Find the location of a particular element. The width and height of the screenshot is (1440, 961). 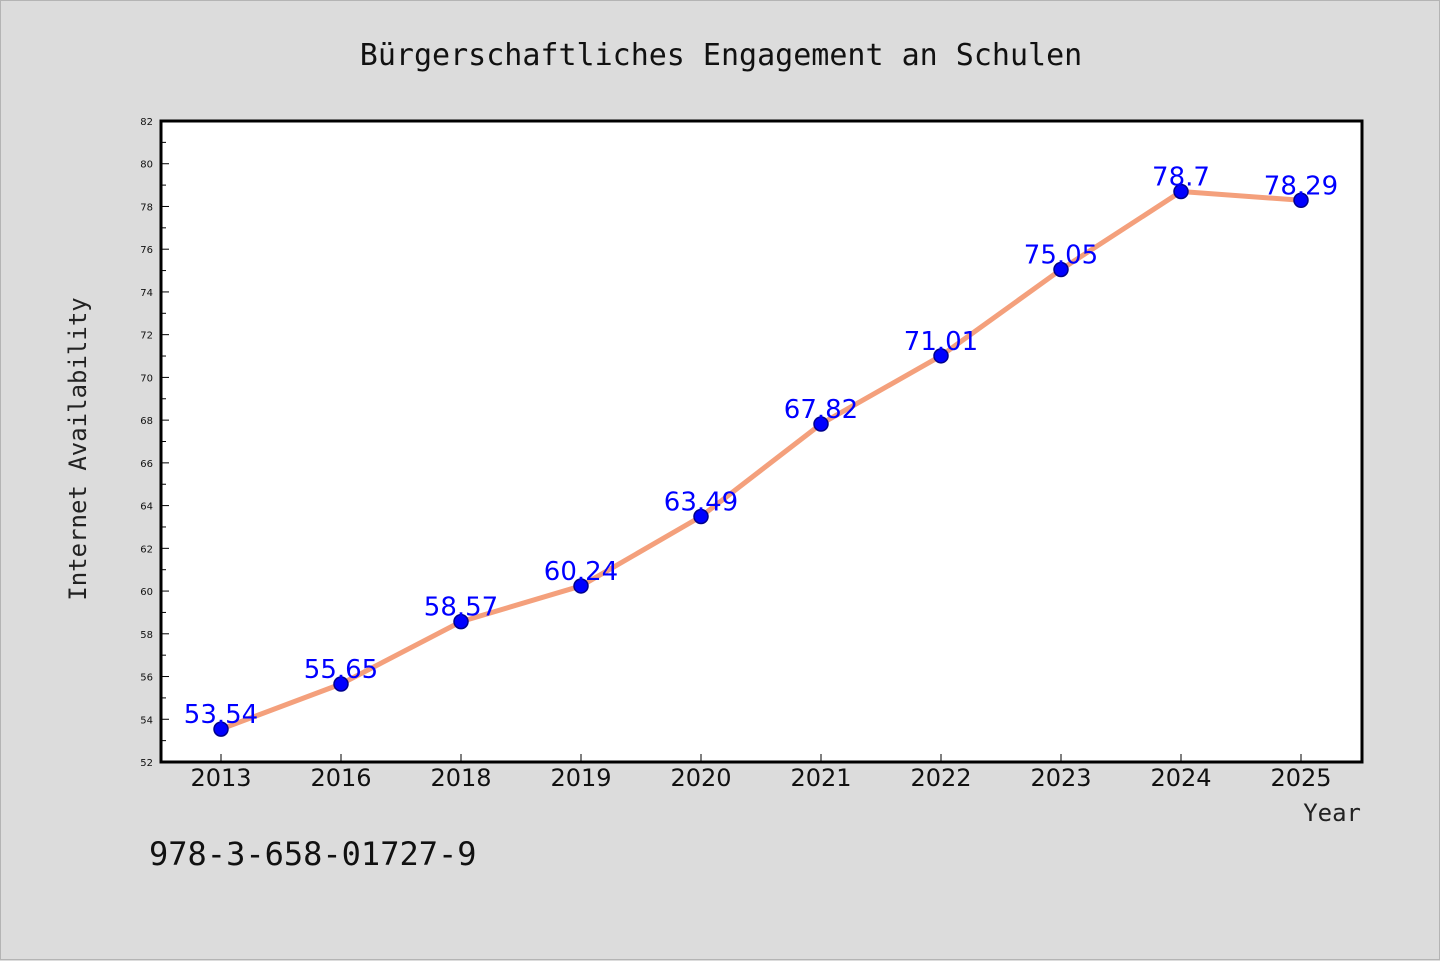

y-tick-label: 54 is located at coordinates (146, 720).